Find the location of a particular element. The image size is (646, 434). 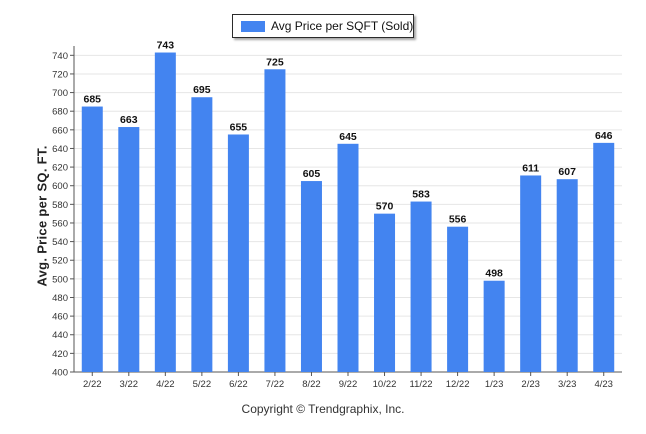

x-tick-label: 11/22 is located at coordinates (421, 384).